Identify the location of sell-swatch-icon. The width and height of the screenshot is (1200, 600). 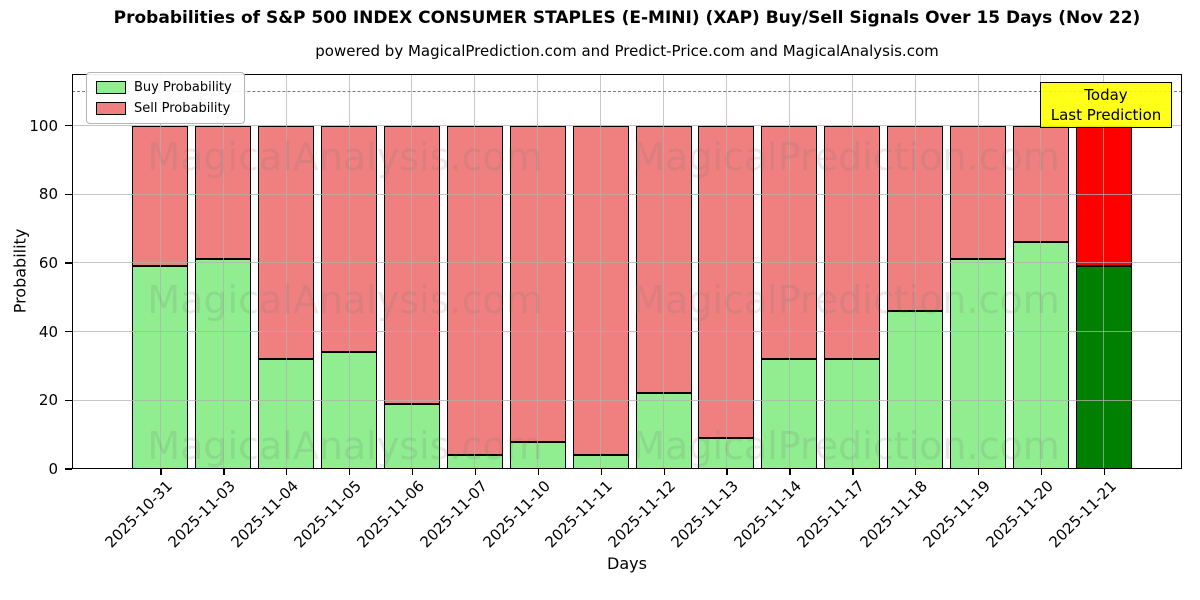
(111, 108).